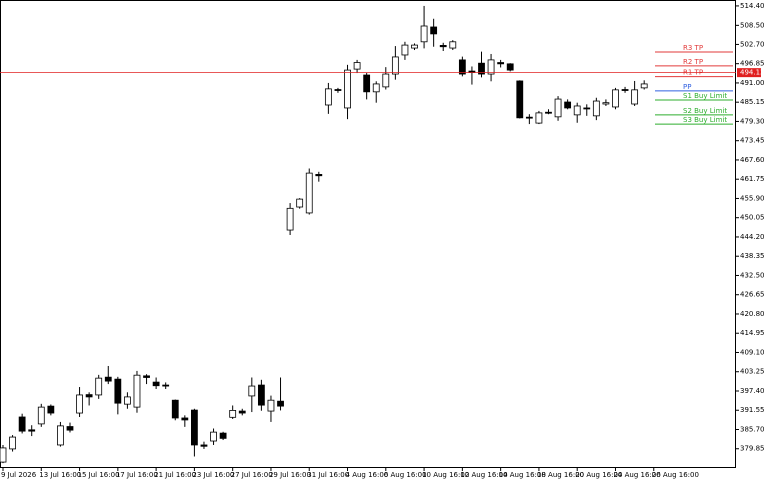 This screenshot has height=480, width=768. What do you see at coordinates (752, 275) in the screenshot?
I see `y-tick-label: 432.50` at bounding box center [752, 275].